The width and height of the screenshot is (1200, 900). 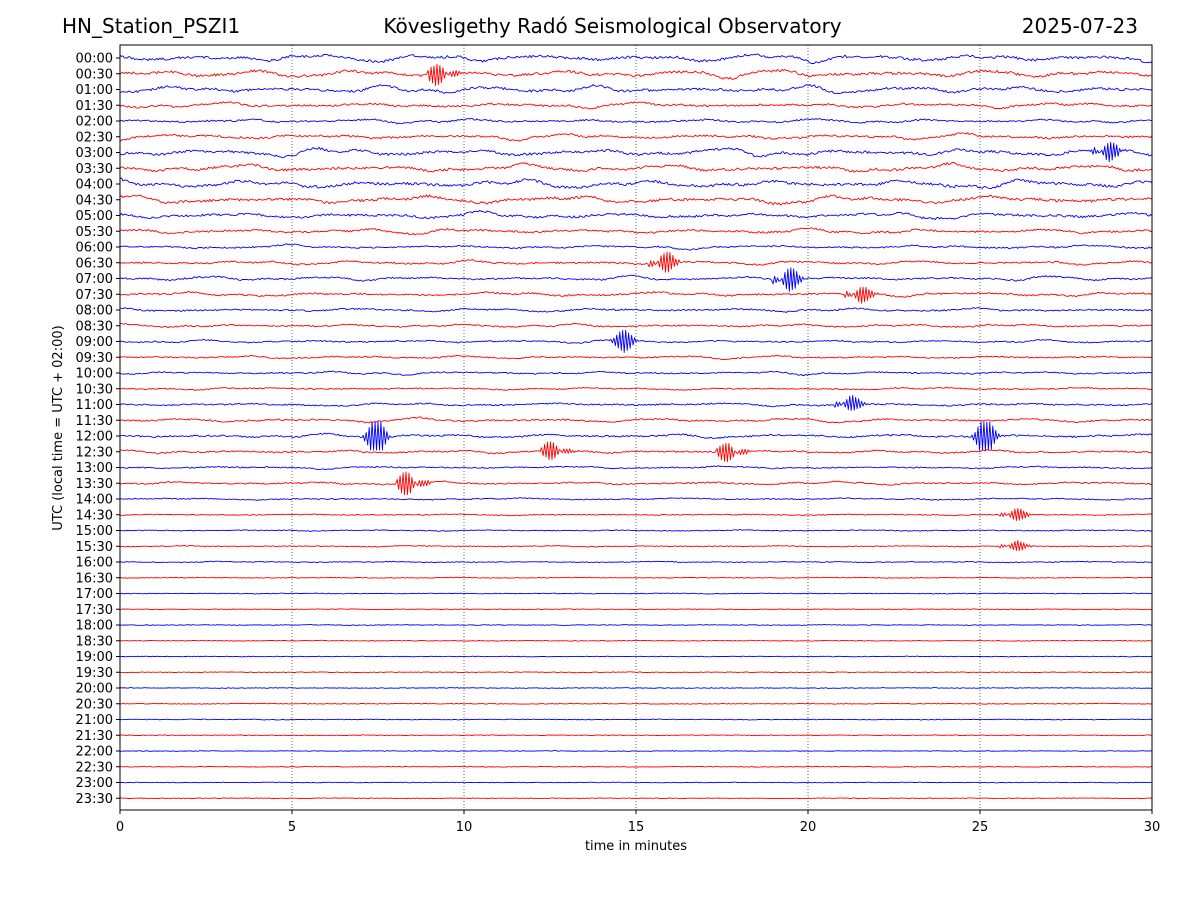 What do you see at coordinates (94, 484) in the screenshot?
I see `y-tick-label: 13:30` at bounding box center [94, 484].